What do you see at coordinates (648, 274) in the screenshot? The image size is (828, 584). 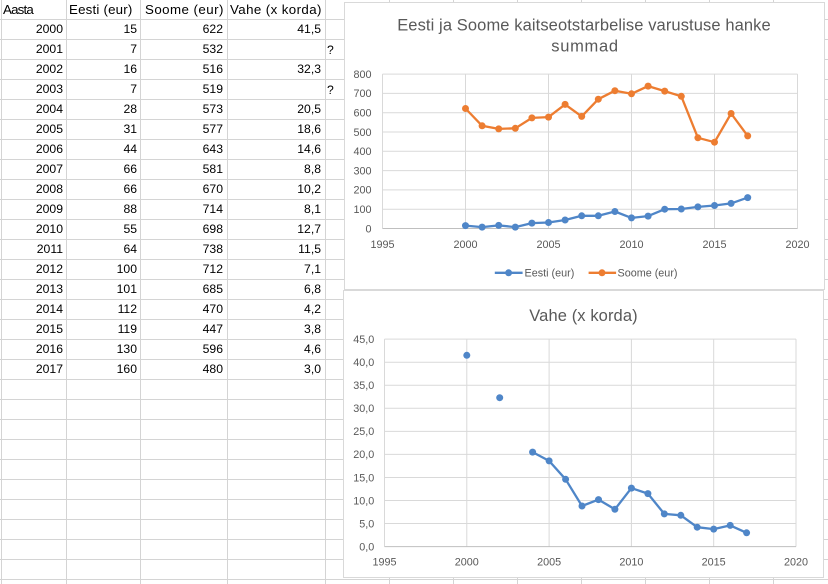 I see `svg-text: Soome (eur)` at bounding box center [648, 274].